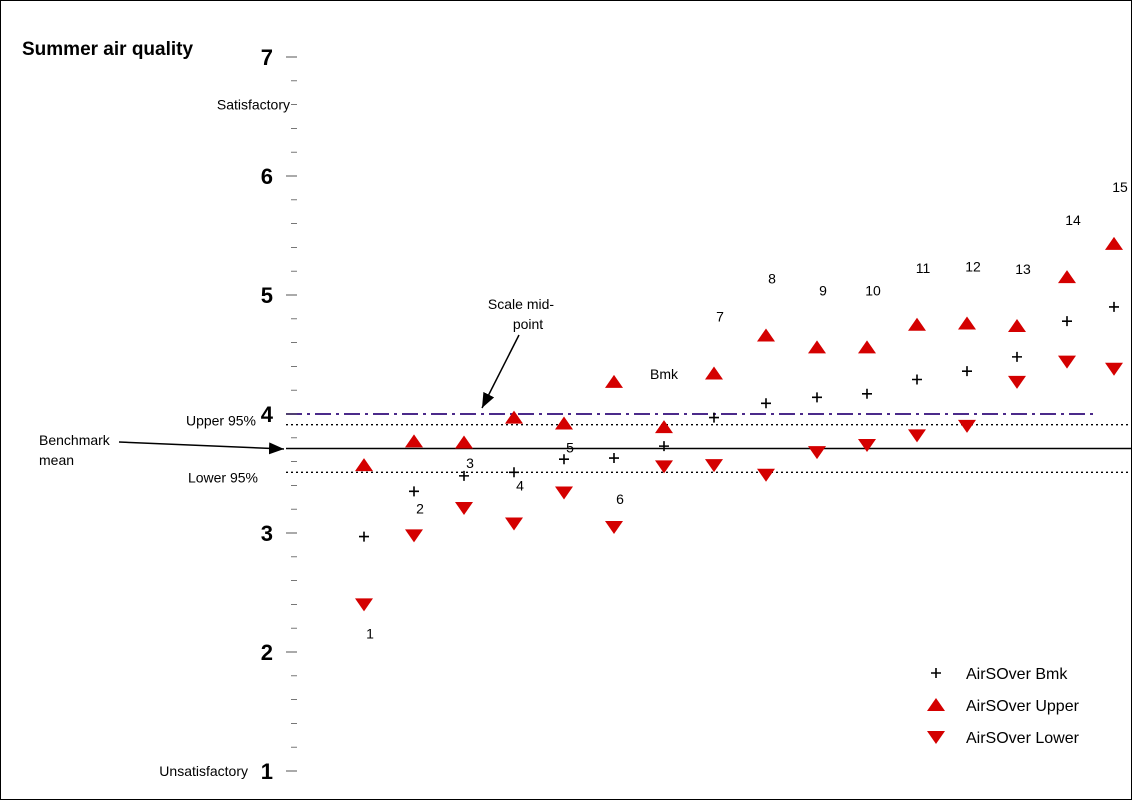  Describe the element at coordinates (221, 421) in the screenshot. I see `upper-95-label: Upper 95%` at that location.